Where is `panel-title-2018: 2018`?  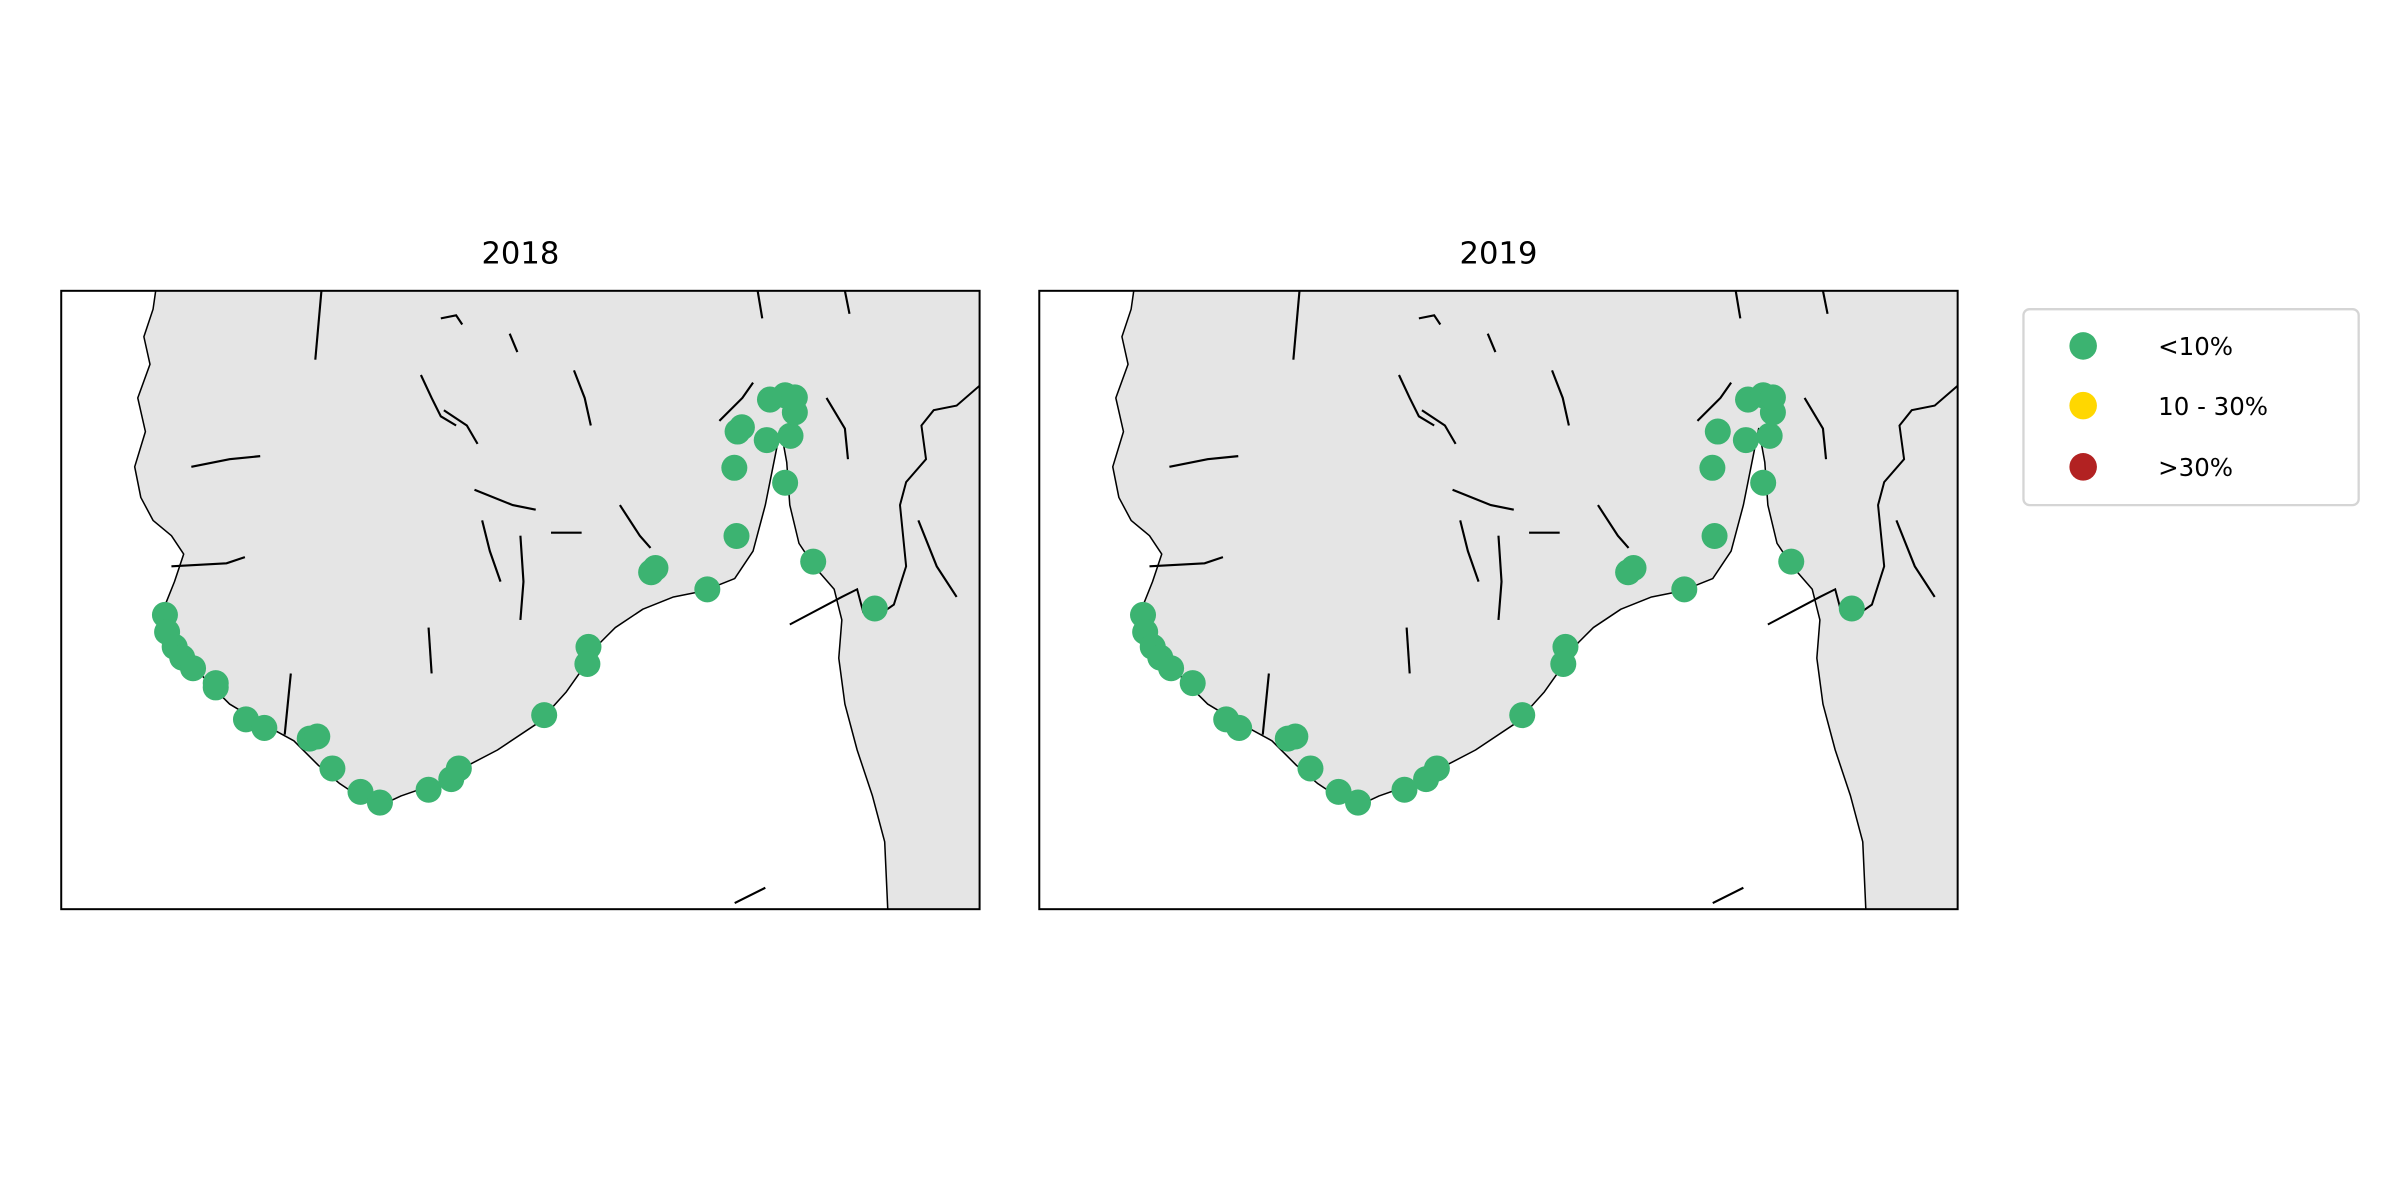
panel-title-2018: 2018 is located at coordinates (520, 253).